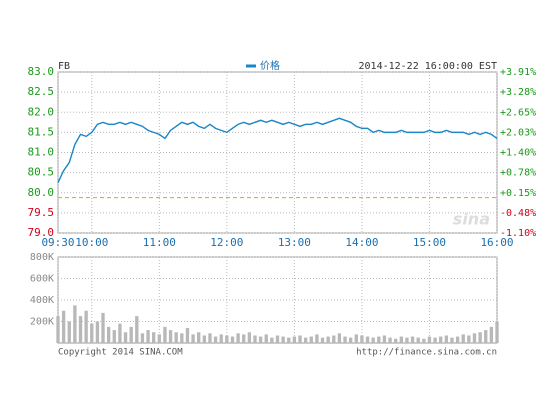  What do you see at coordinates (518, 153) in the screenshot?
I see `y2-tick-label: +1.40%` at bounding box center [518, 153].